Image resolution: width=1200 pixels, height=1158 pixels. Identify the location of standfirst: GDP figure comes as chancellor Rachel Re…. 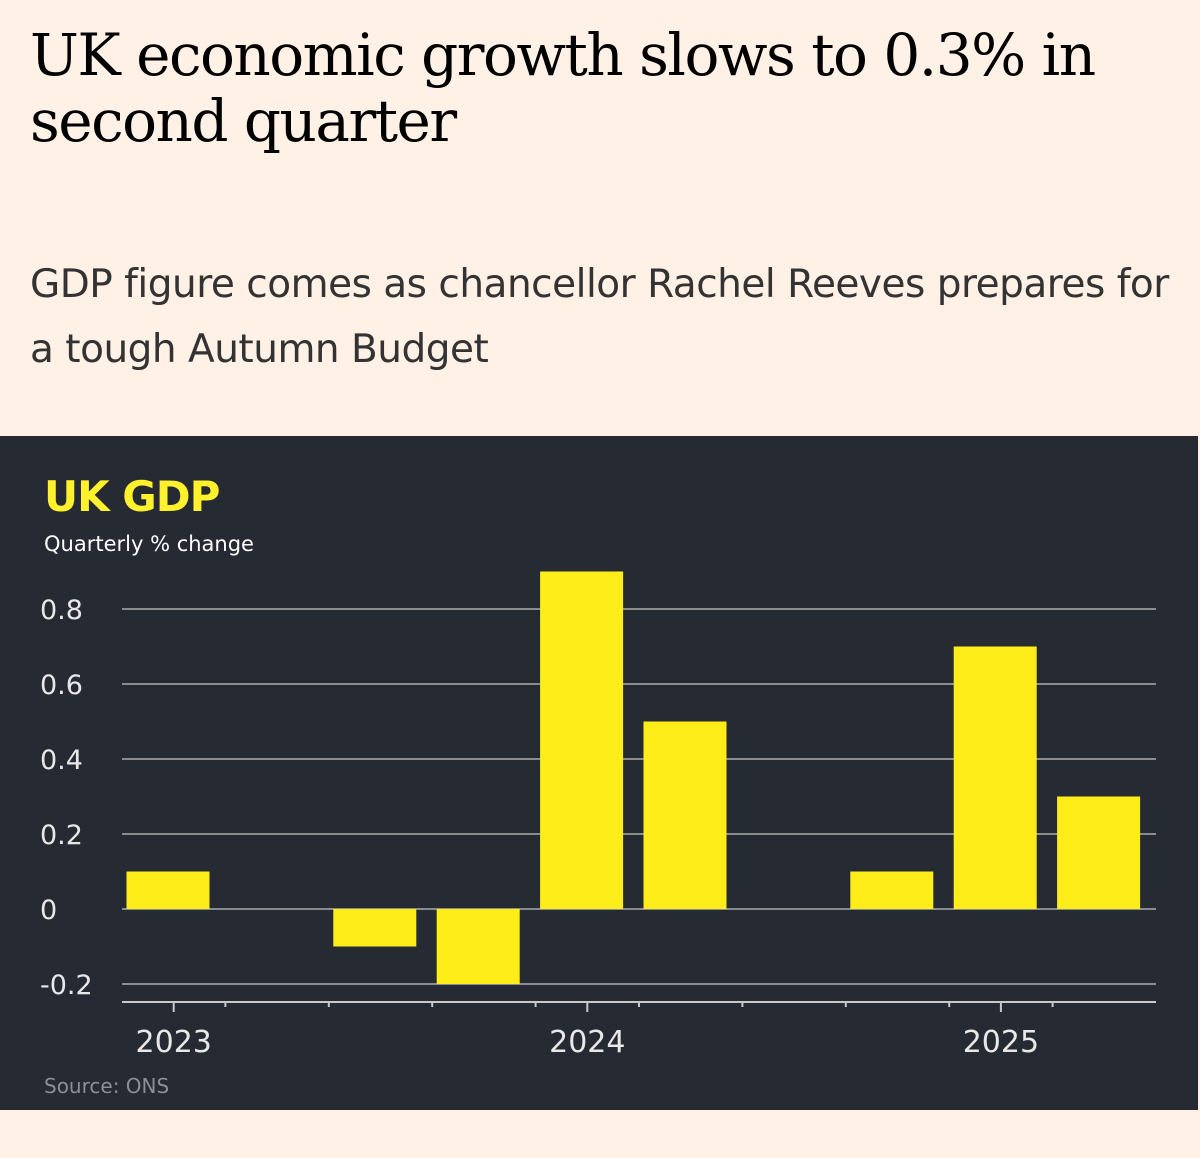
(599, 317).